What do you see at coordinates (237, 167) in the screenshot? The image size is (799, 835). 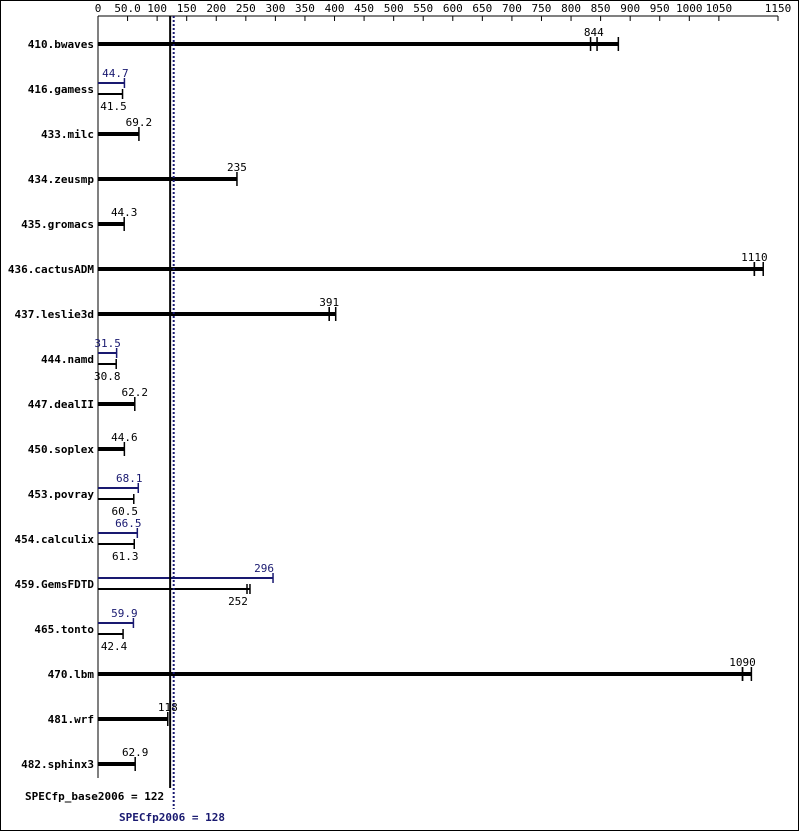 I see `base-value-label: 235` at bounding box center [237, 167].